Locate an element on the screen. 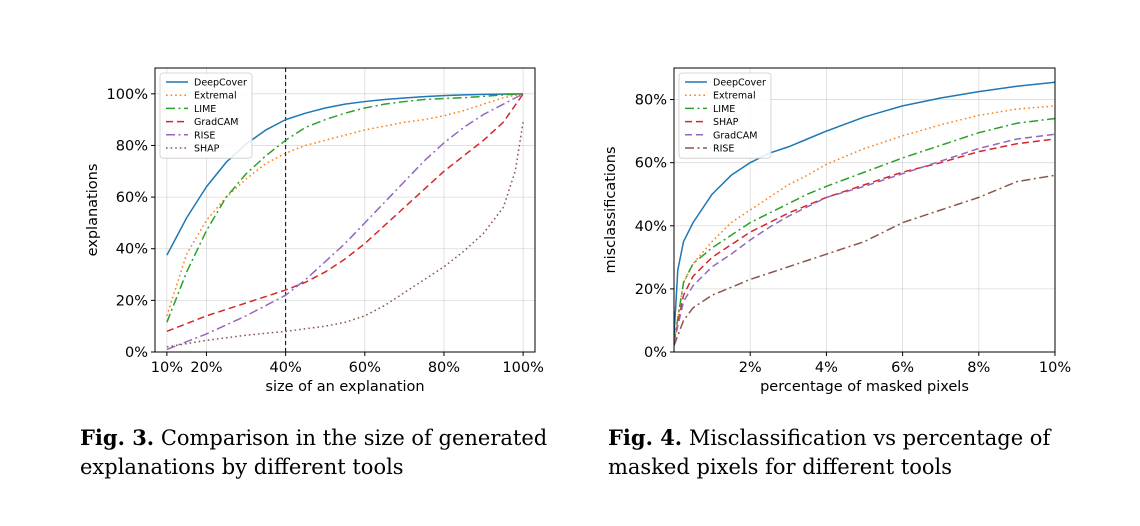  x-tick-label: 6% is located at coordinates (902, 368).